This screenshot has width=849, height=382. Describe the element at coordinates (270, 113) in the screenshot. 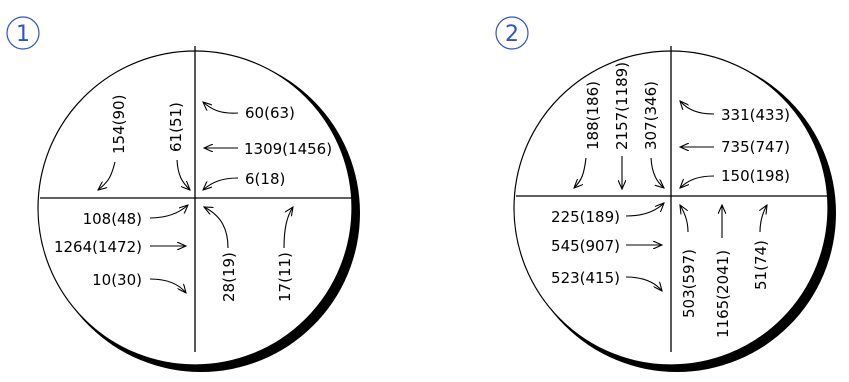

I see `label-east-right: 60(63)` at that location.